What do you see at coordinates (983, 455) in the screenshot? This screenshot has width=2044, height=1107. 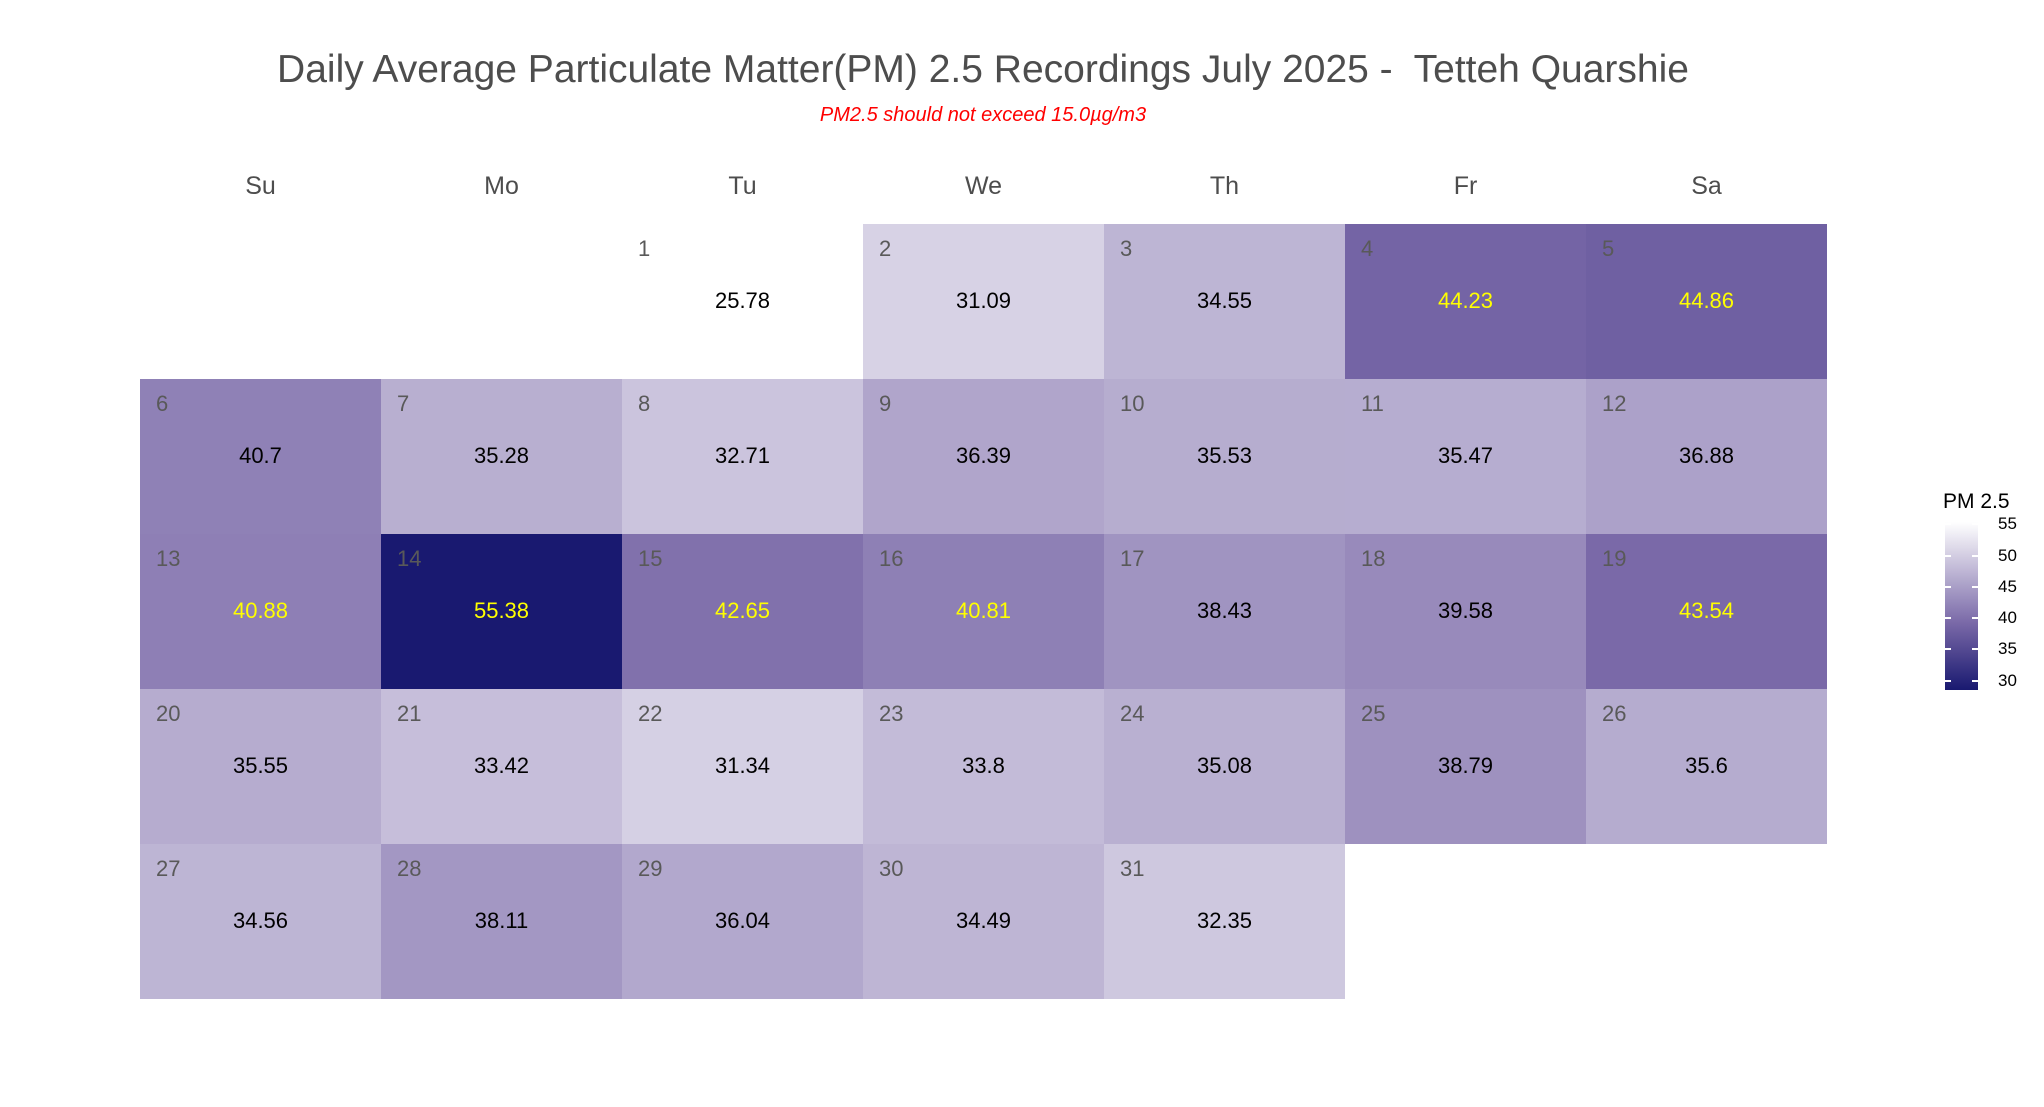 I see `day-value: 36.39` at bounding box center [983, 455].